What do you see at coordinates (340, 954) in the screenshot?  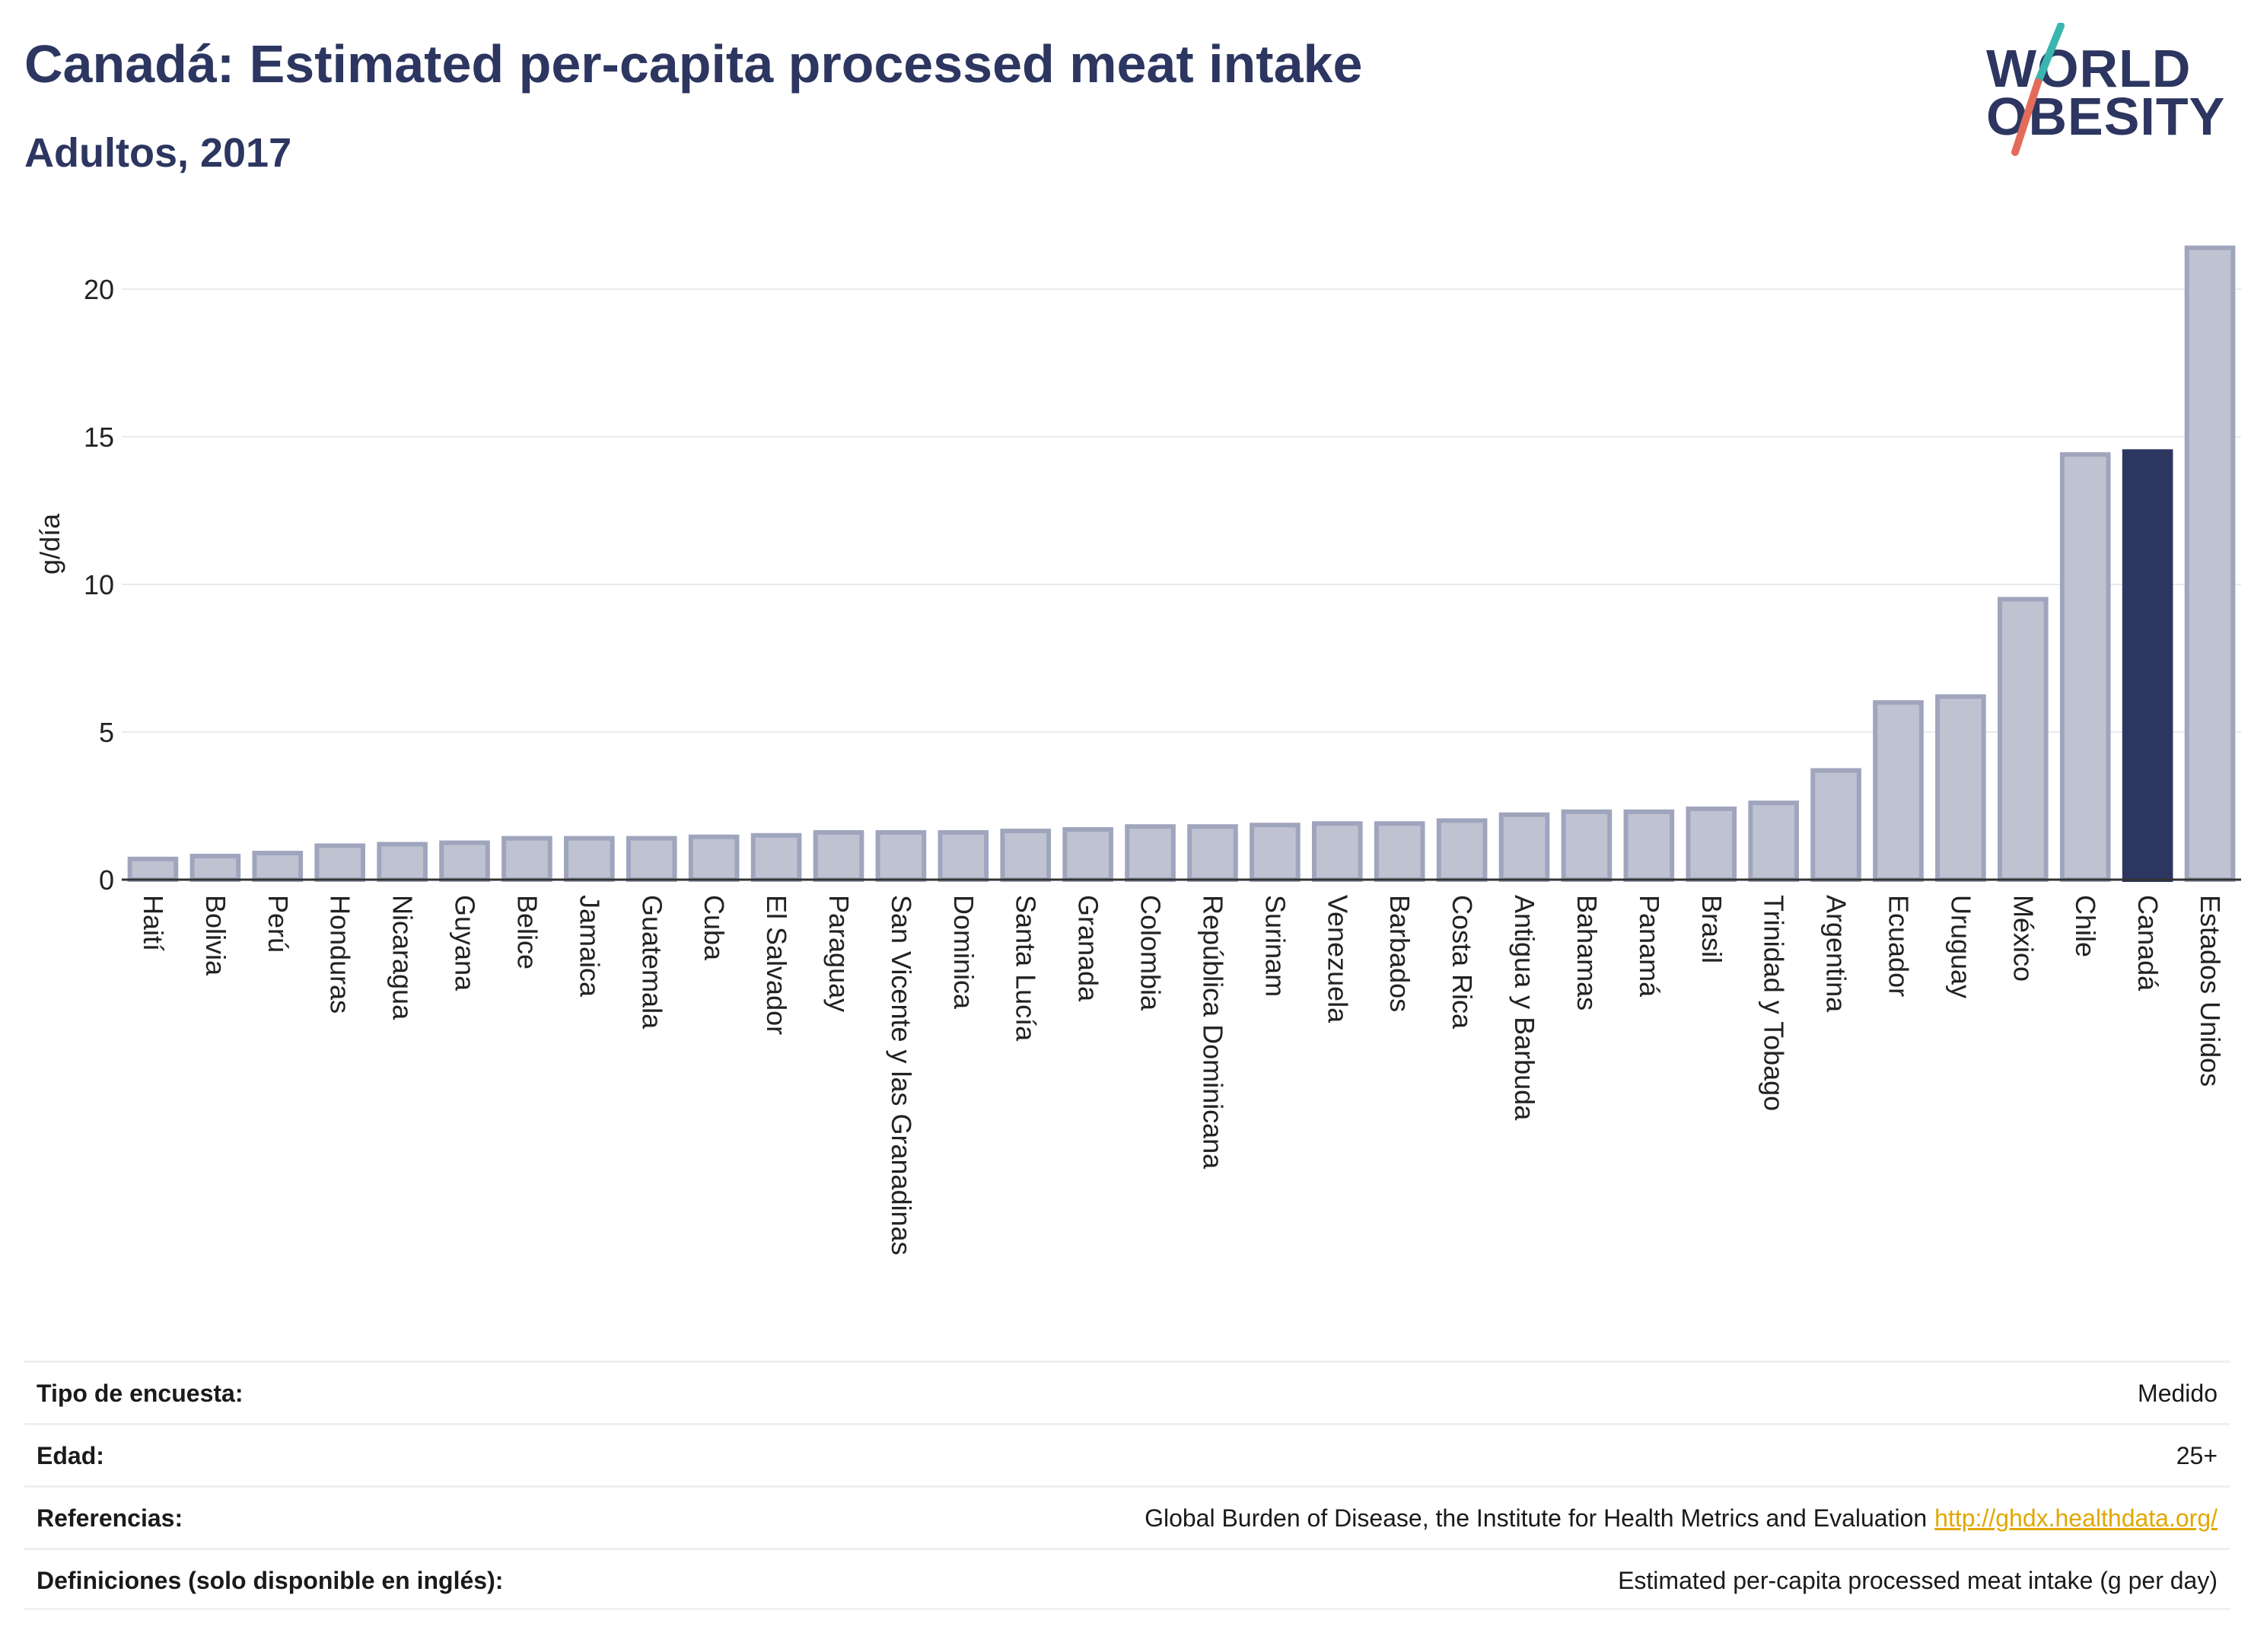 I see `x-tick-label: Honduras` at bounding box center [340, 954].